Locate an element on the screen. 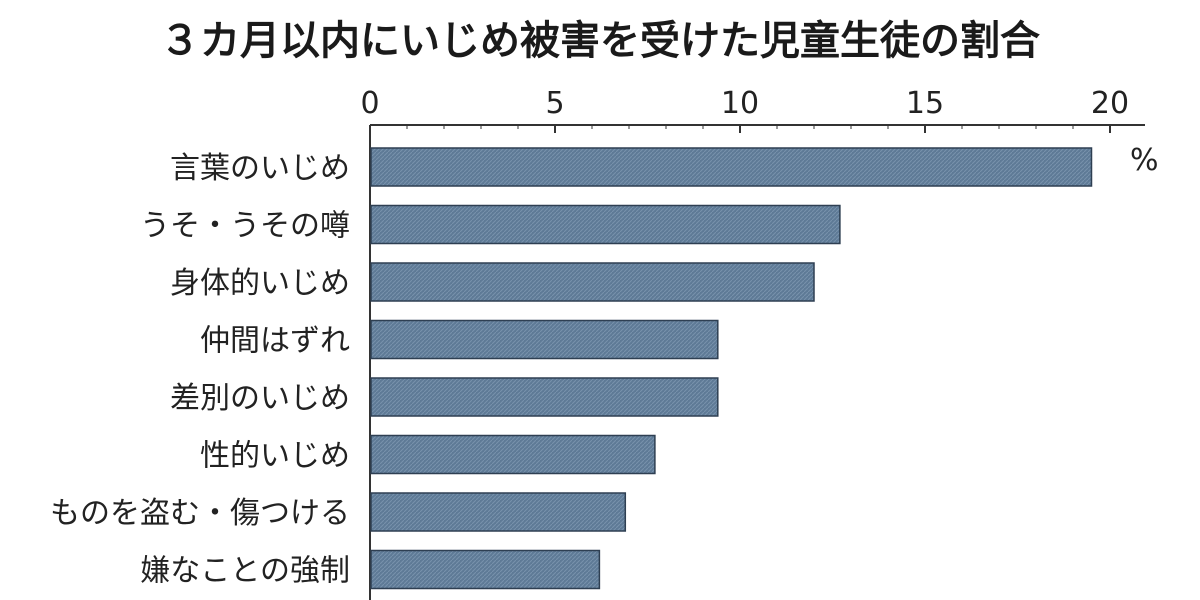 The height and width of the screenshot is (600, 1200). x-tick-label: 0 is located at coordinates (369, 103).